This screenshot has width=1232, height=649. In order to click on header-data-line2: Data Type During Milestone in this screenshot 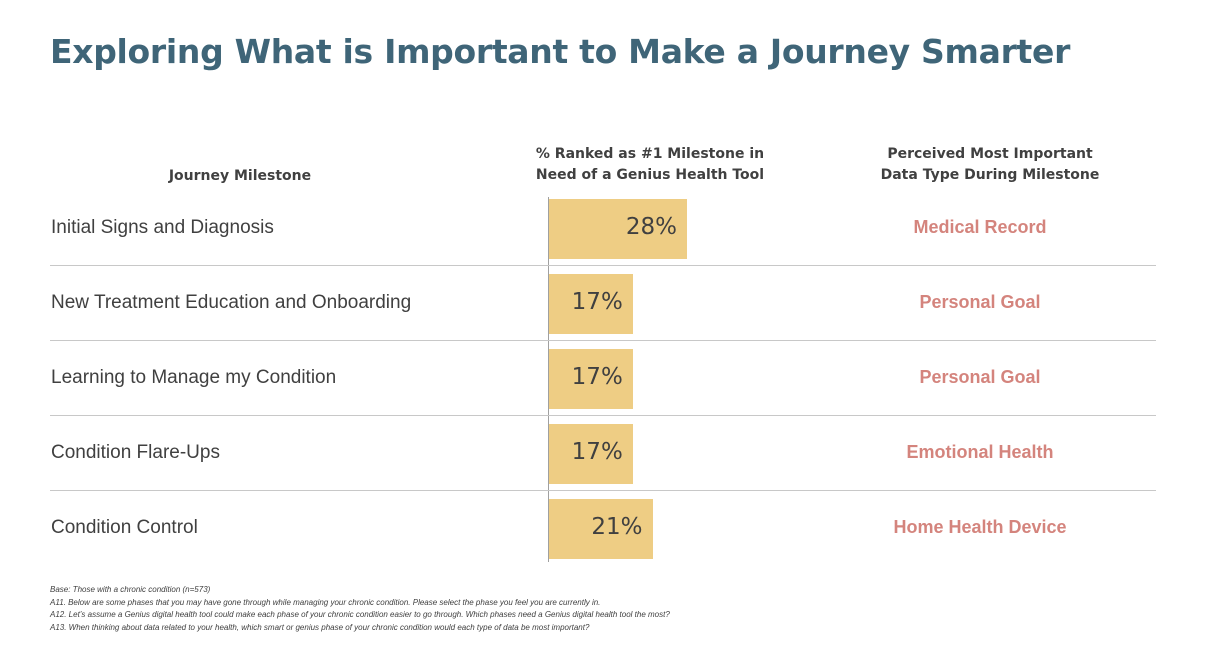, I will do `click(990, 175)`.